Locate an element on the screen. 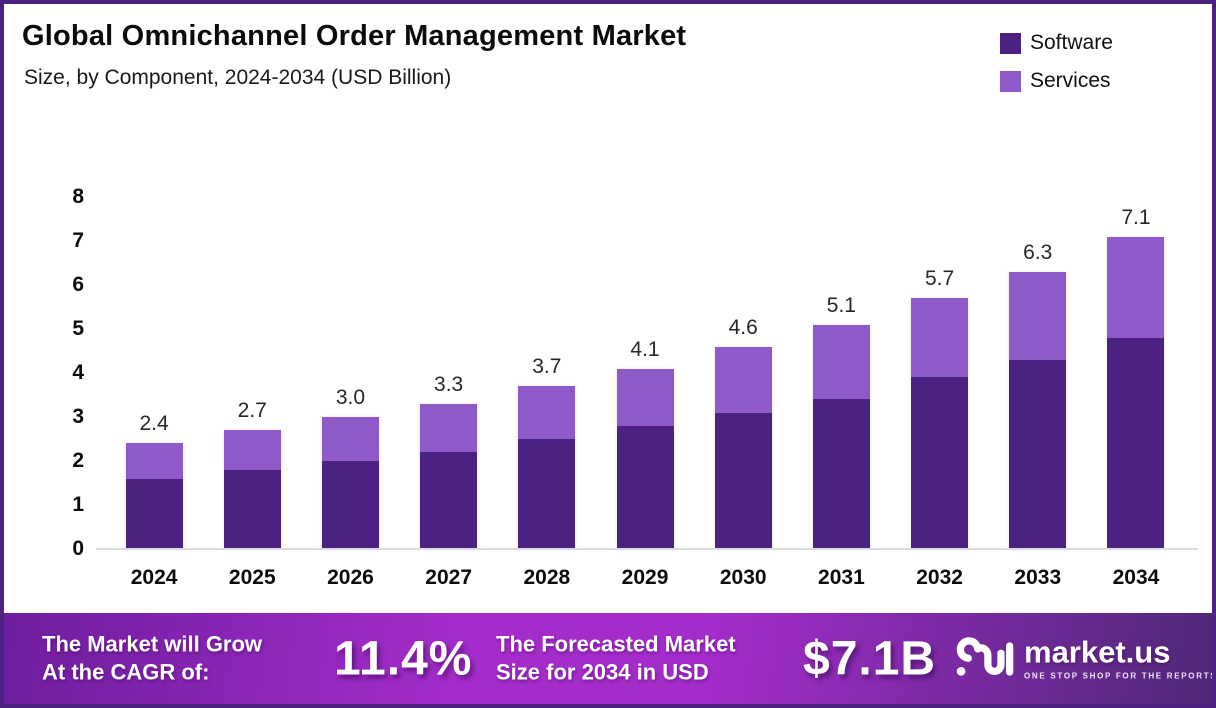 The image size is (1216, 708). bar-column: 2.4 is located at coordinates (154, 373).